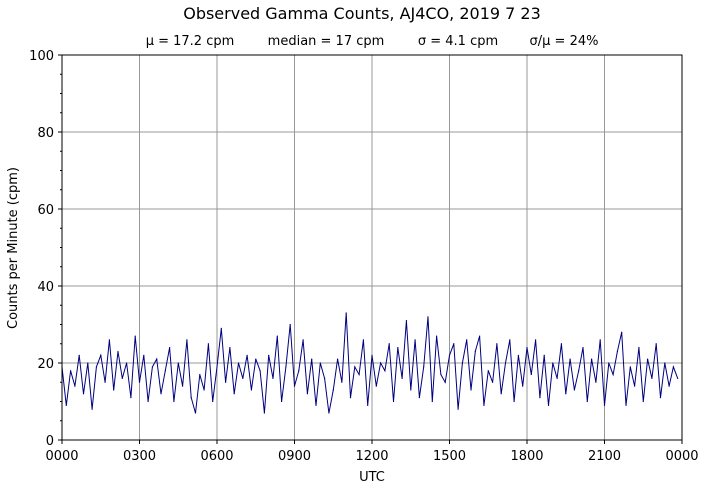 This screenshot has width=705, height=489. What do you see at coordinates (50, 441) in the screenshot?
I see `y-tick-label: 0` at bounding box center [50, 441].